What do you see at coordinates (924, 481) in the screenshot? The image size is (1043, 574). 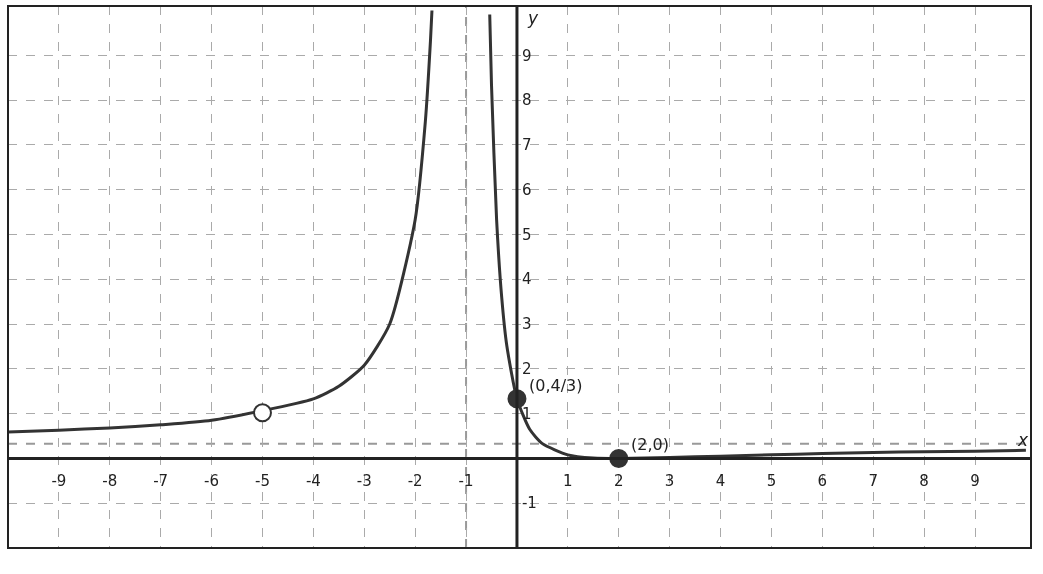 I see `x-tick-label: 8` at bounding box center [924, 481].